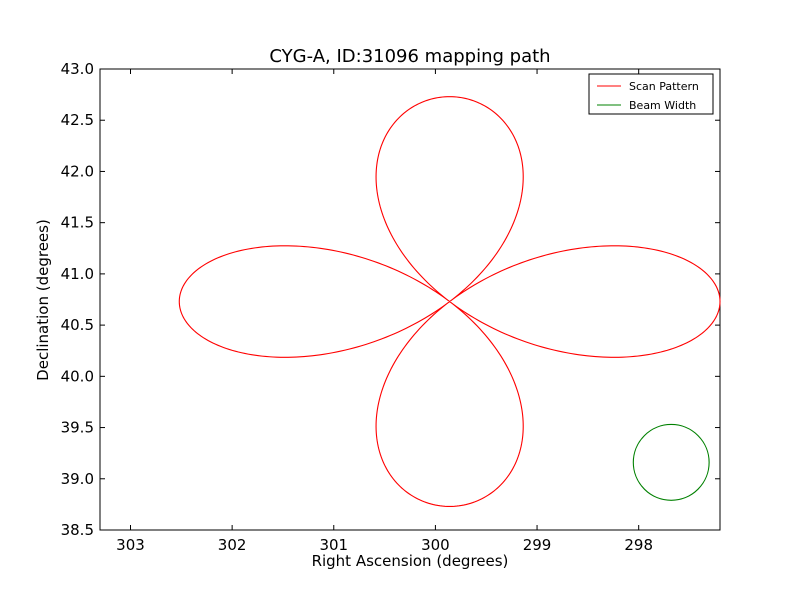 The height and width of the screenshot is (600, 800). What do you see at coordinates (232, 545) in the screenshot?
I see `x-tick-label: 302` at bounding box center [232, 545].